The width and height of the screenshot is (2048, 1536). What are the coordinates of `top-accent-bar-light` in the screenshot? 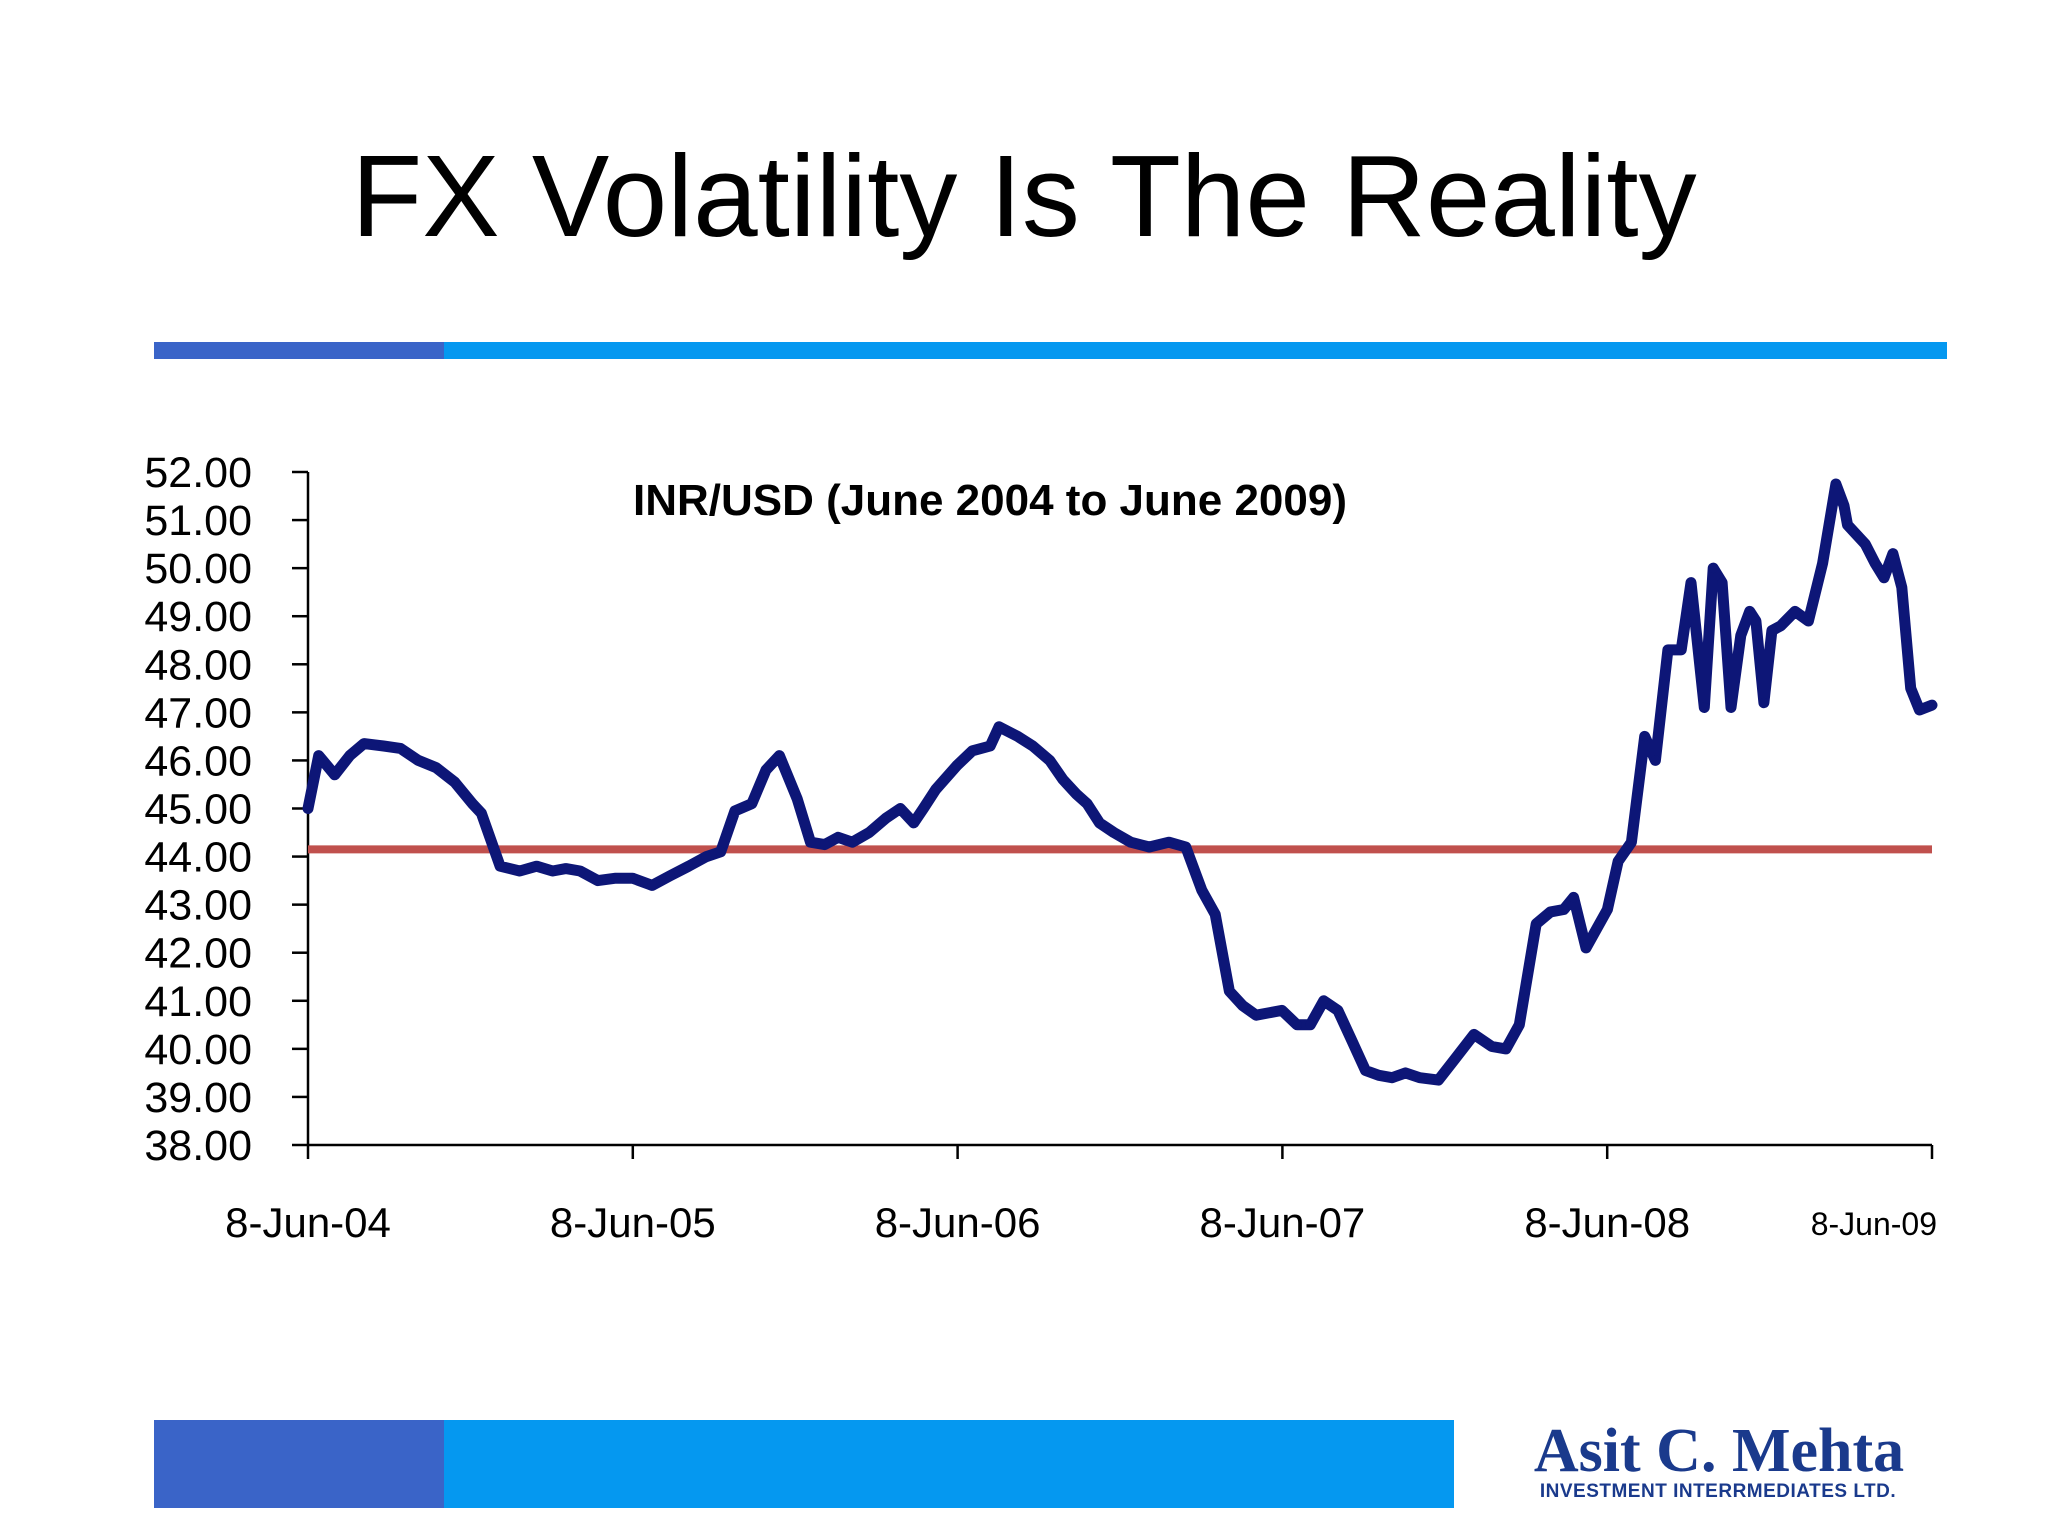 It's located at (1195, 350).